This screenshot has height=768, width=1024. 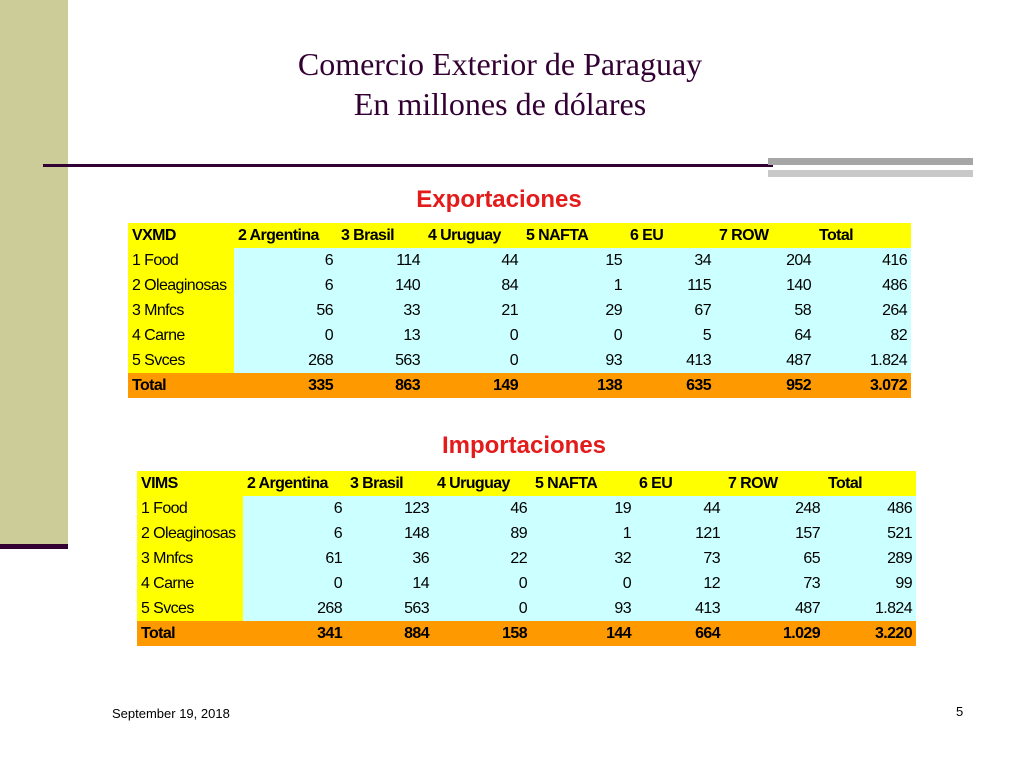 What do you see at coordinates (670, 235) in the screenshot?
I see `exports-column-header: 6 EU` at bounding box center [670, 235].